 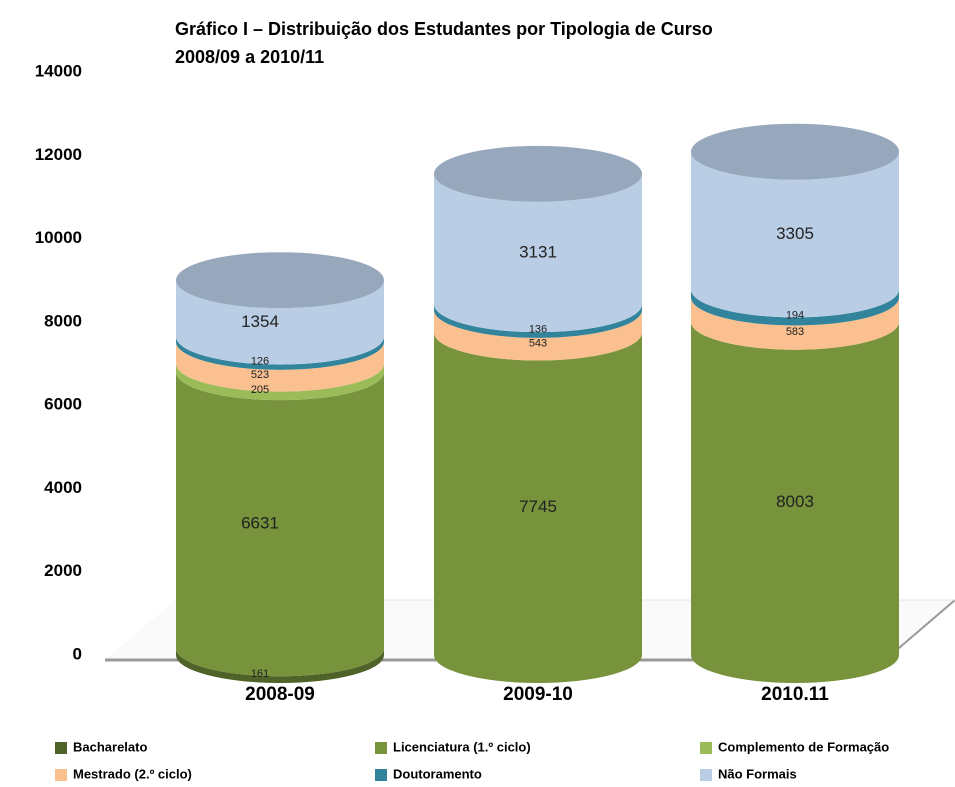 I want to click on value-label: 543, so click(x=538, y=343).